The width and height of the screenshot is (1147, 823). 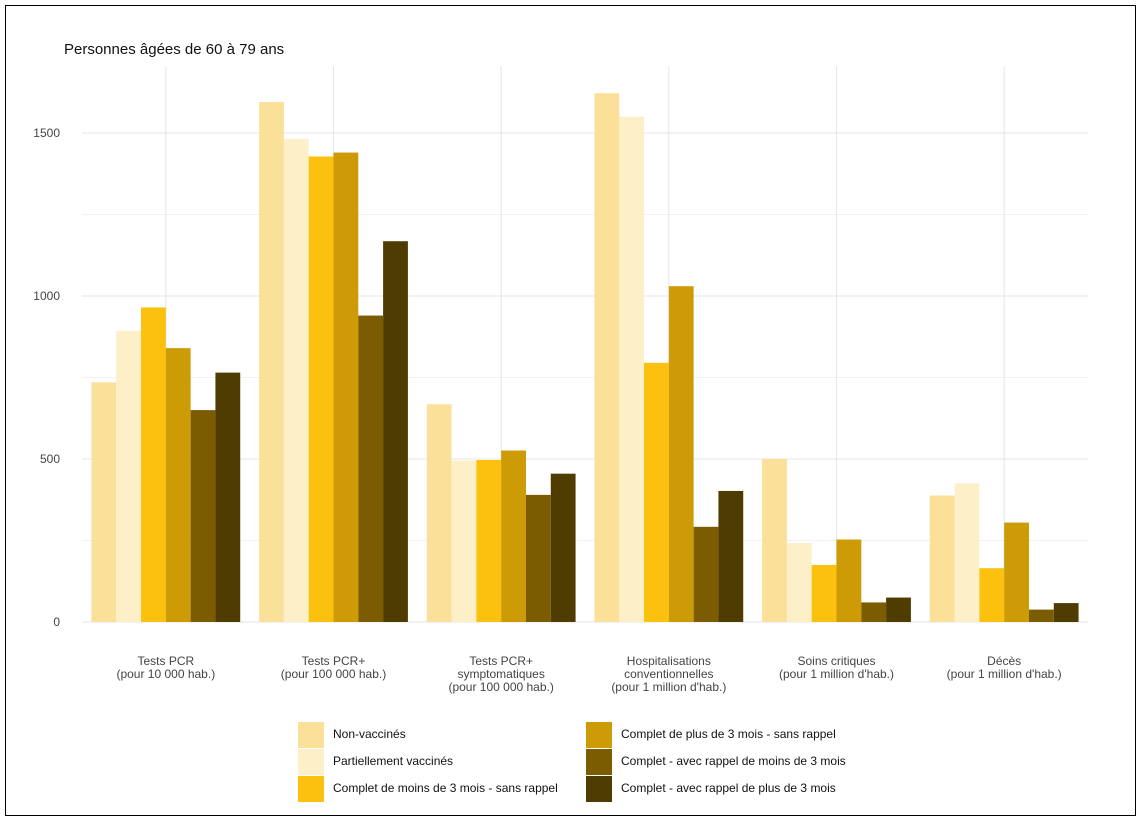 What do you see at coordinates (728, 734) in the screenshot?
I see `legend-label: Complet de plus de 3 mois - sans rappel` at bounding box center [728, 734].